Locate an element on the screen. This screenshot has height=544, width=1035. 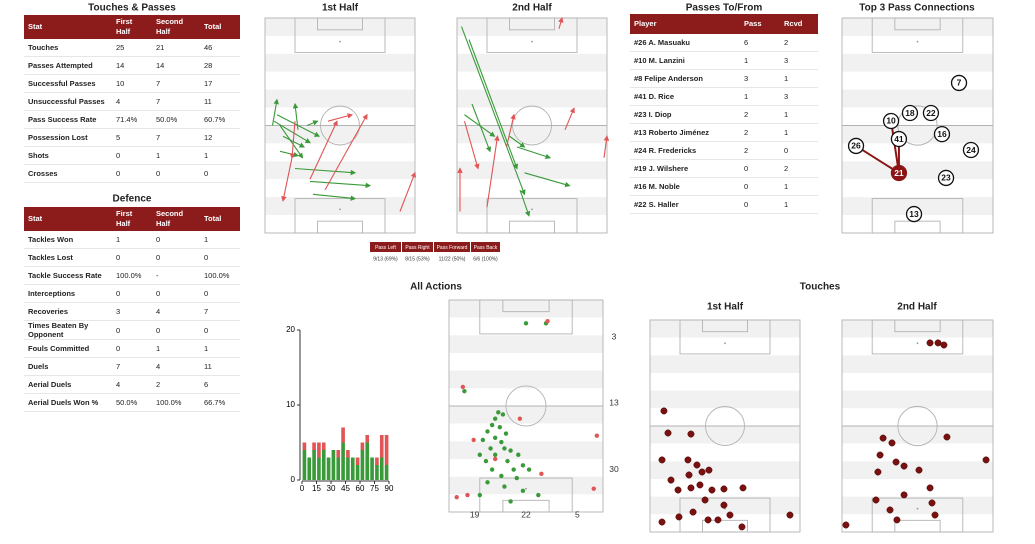
table-cell: Possession Lost is located at coordinates (68, 137).